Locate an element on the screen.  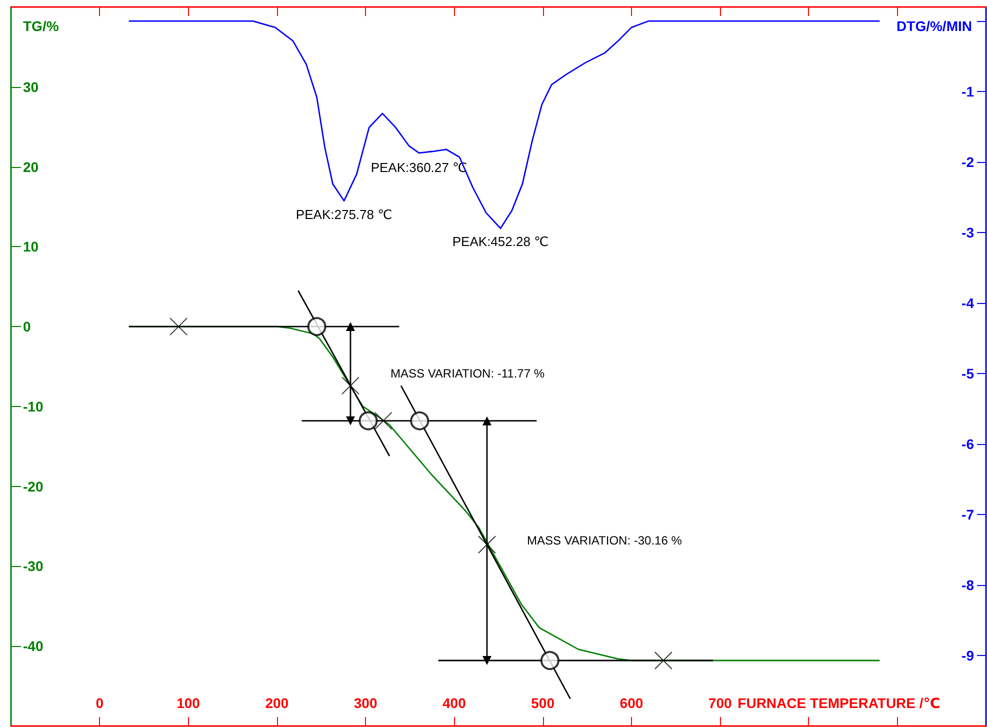
y-tick-label: 30 is located at coordinates (31, 86).